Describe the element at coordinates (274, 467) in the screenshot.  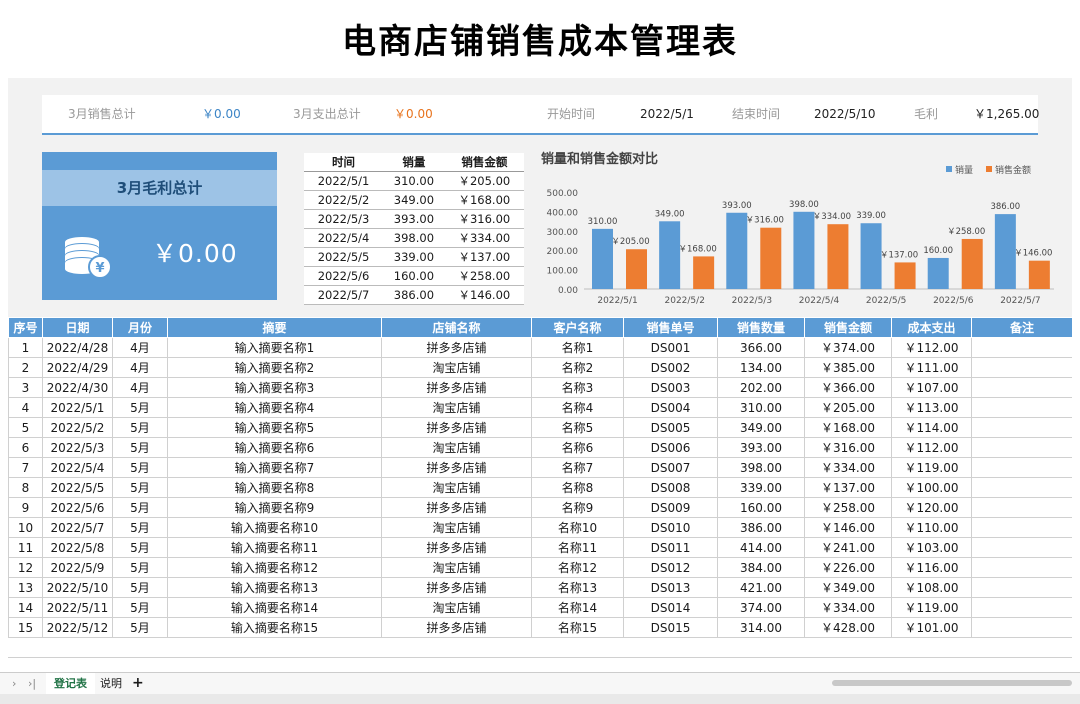
I see `table-cell: 输入摘要名称7` at that location.